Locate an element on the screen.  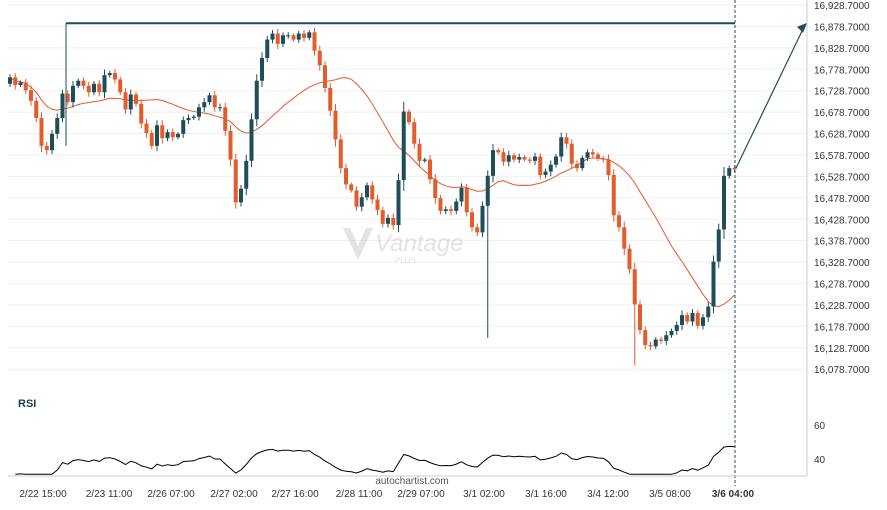
price-tick-label: 16,128.7000 is located at coordinates (842, 349).